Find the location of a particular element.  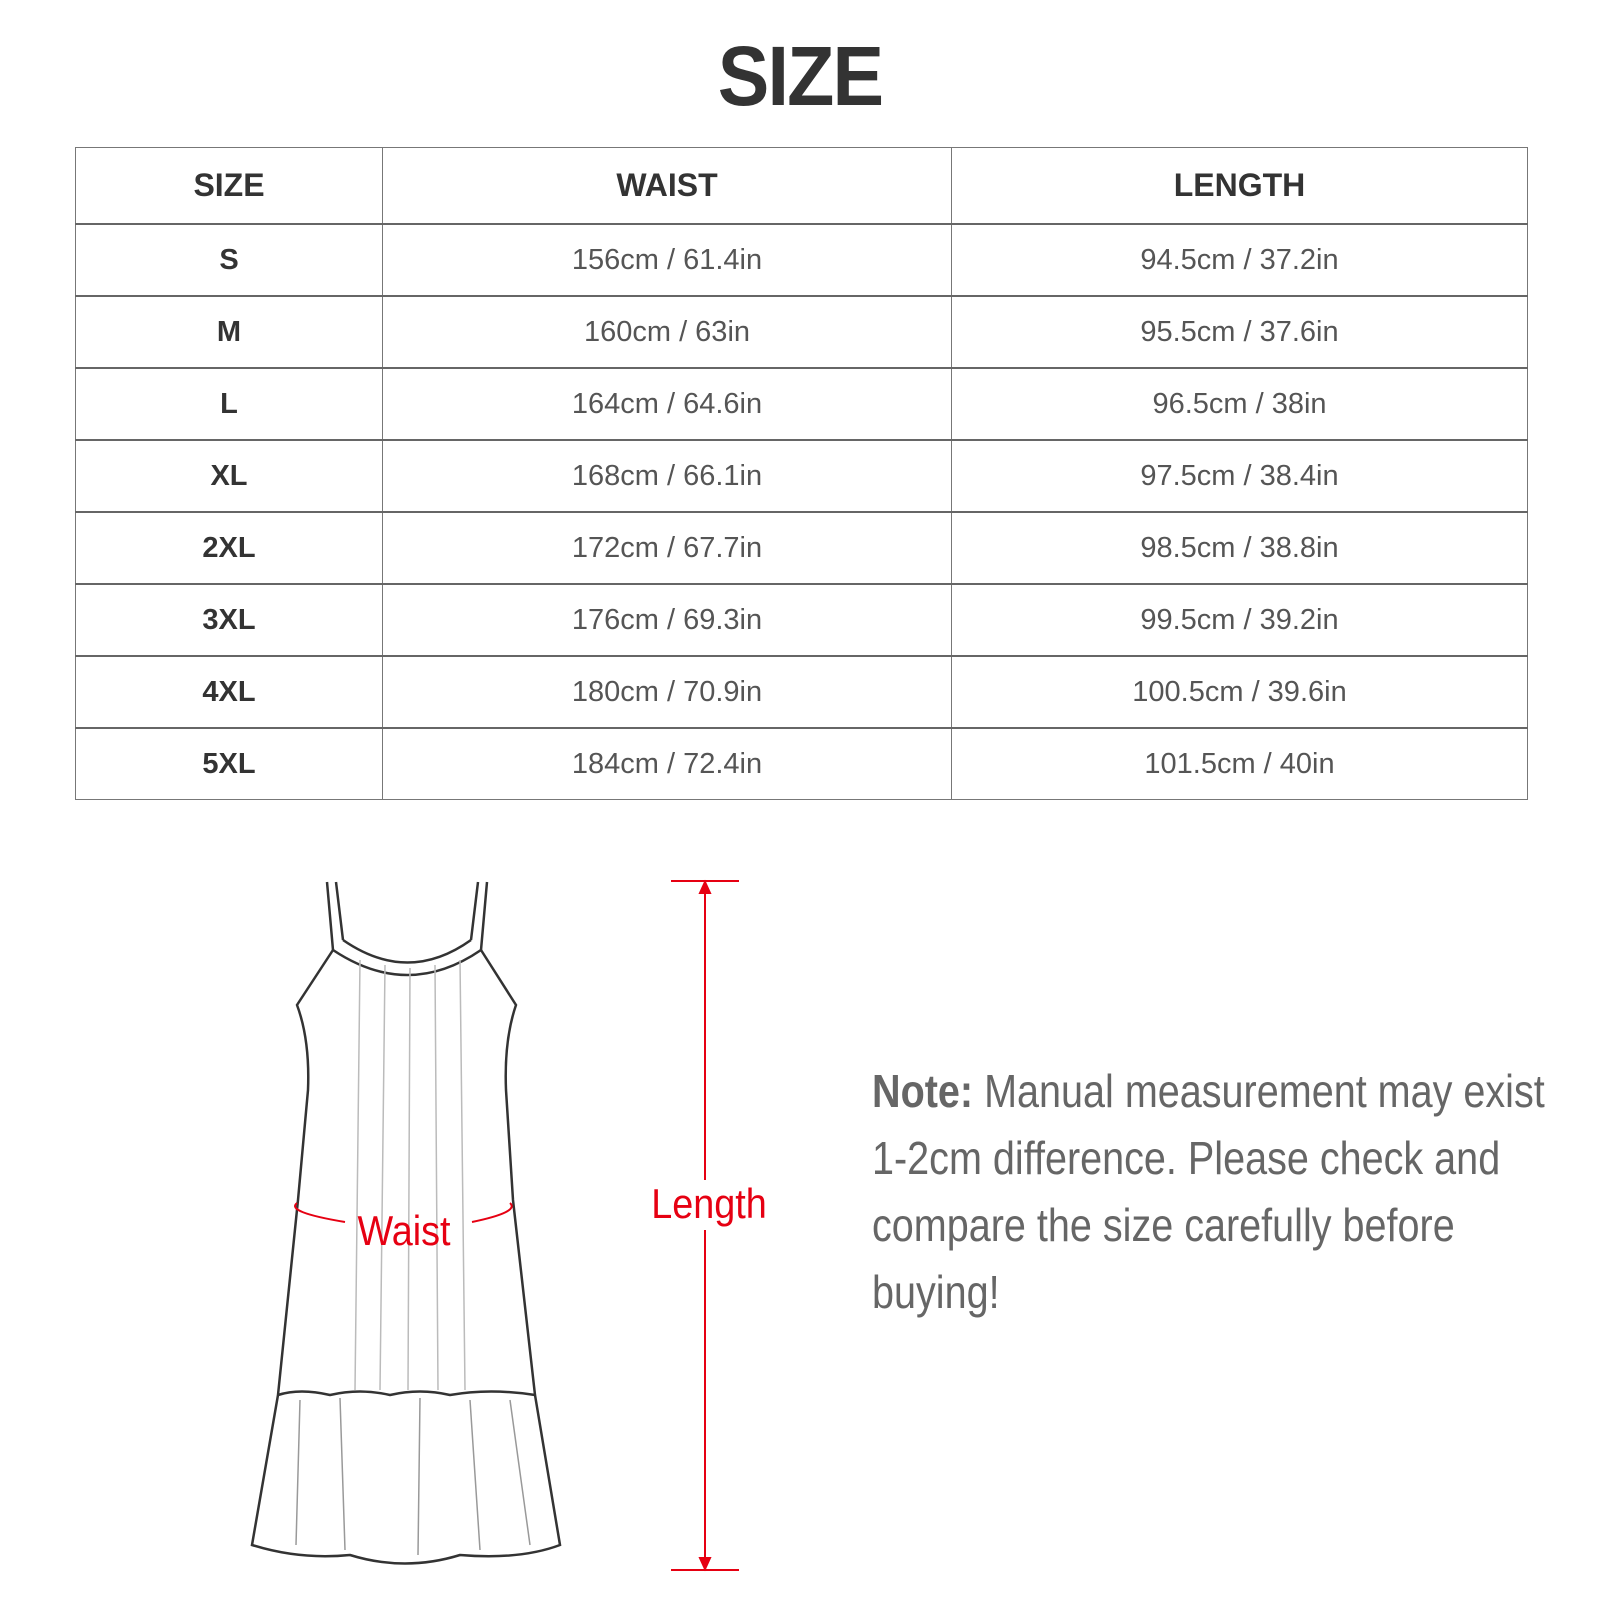

table-row: XL 168cm / 66.1in 97.5cm / 38.4in is located at coordinates (801, 476).